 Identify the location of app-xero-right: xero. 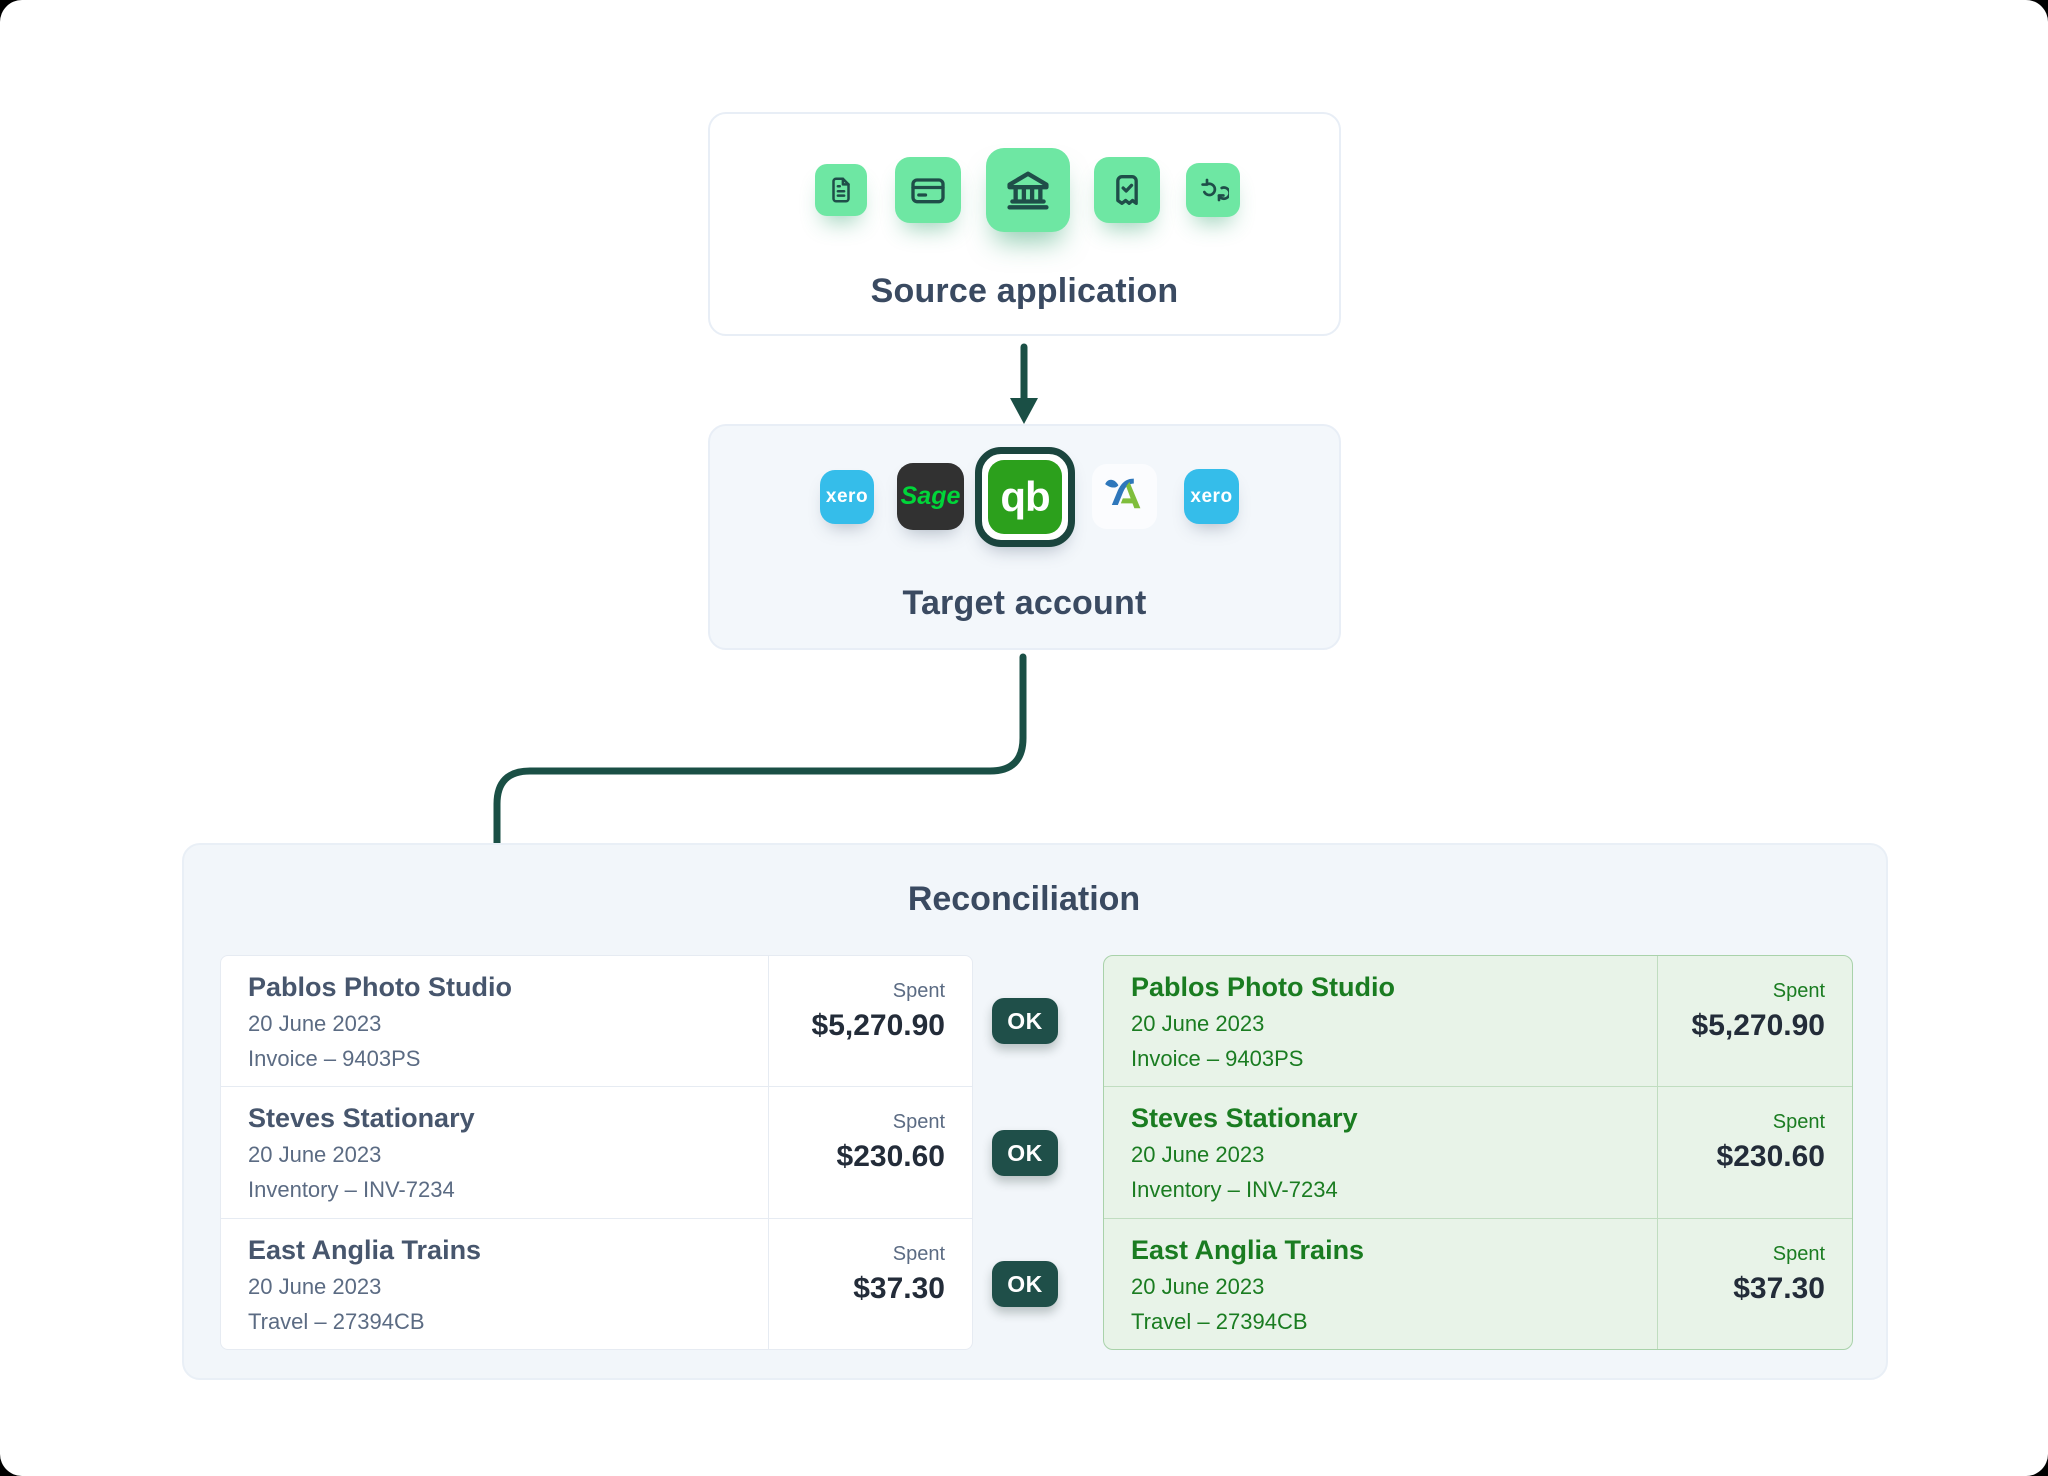
(1211, 496).